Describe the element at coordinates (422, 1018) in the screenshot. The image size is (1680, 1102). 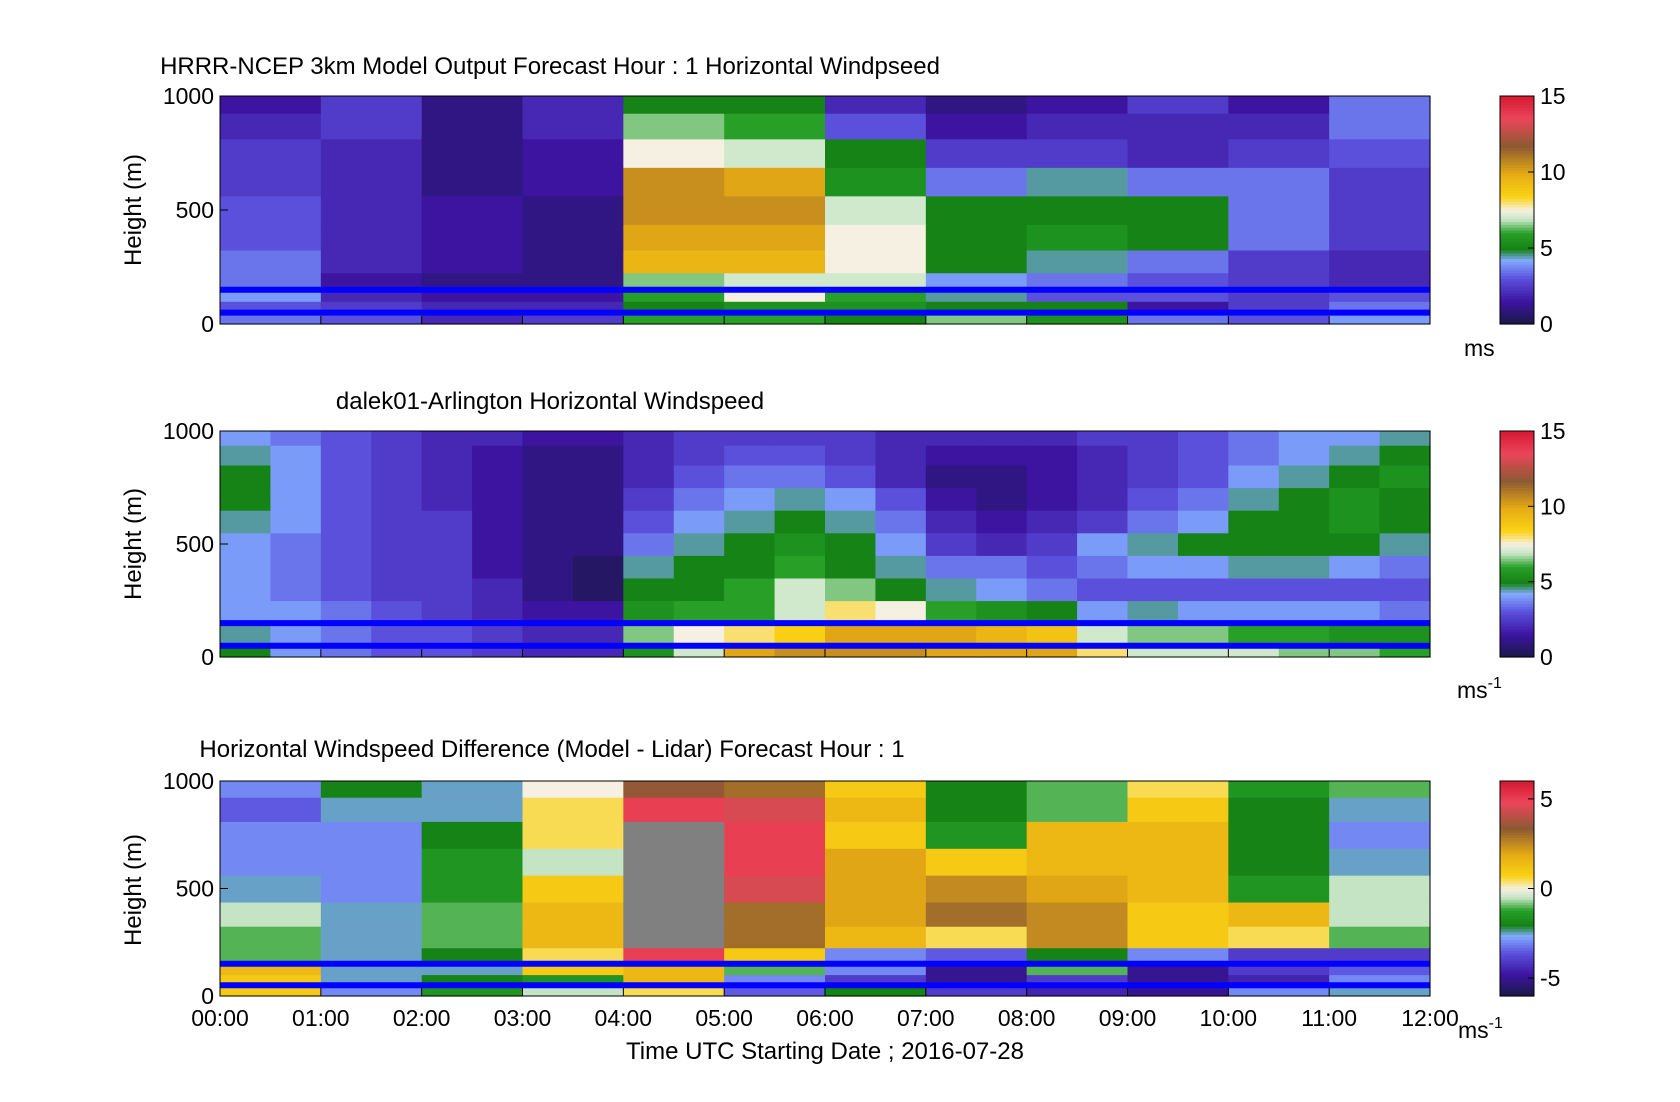
I see `x-tick-label: 02:00` at that location.